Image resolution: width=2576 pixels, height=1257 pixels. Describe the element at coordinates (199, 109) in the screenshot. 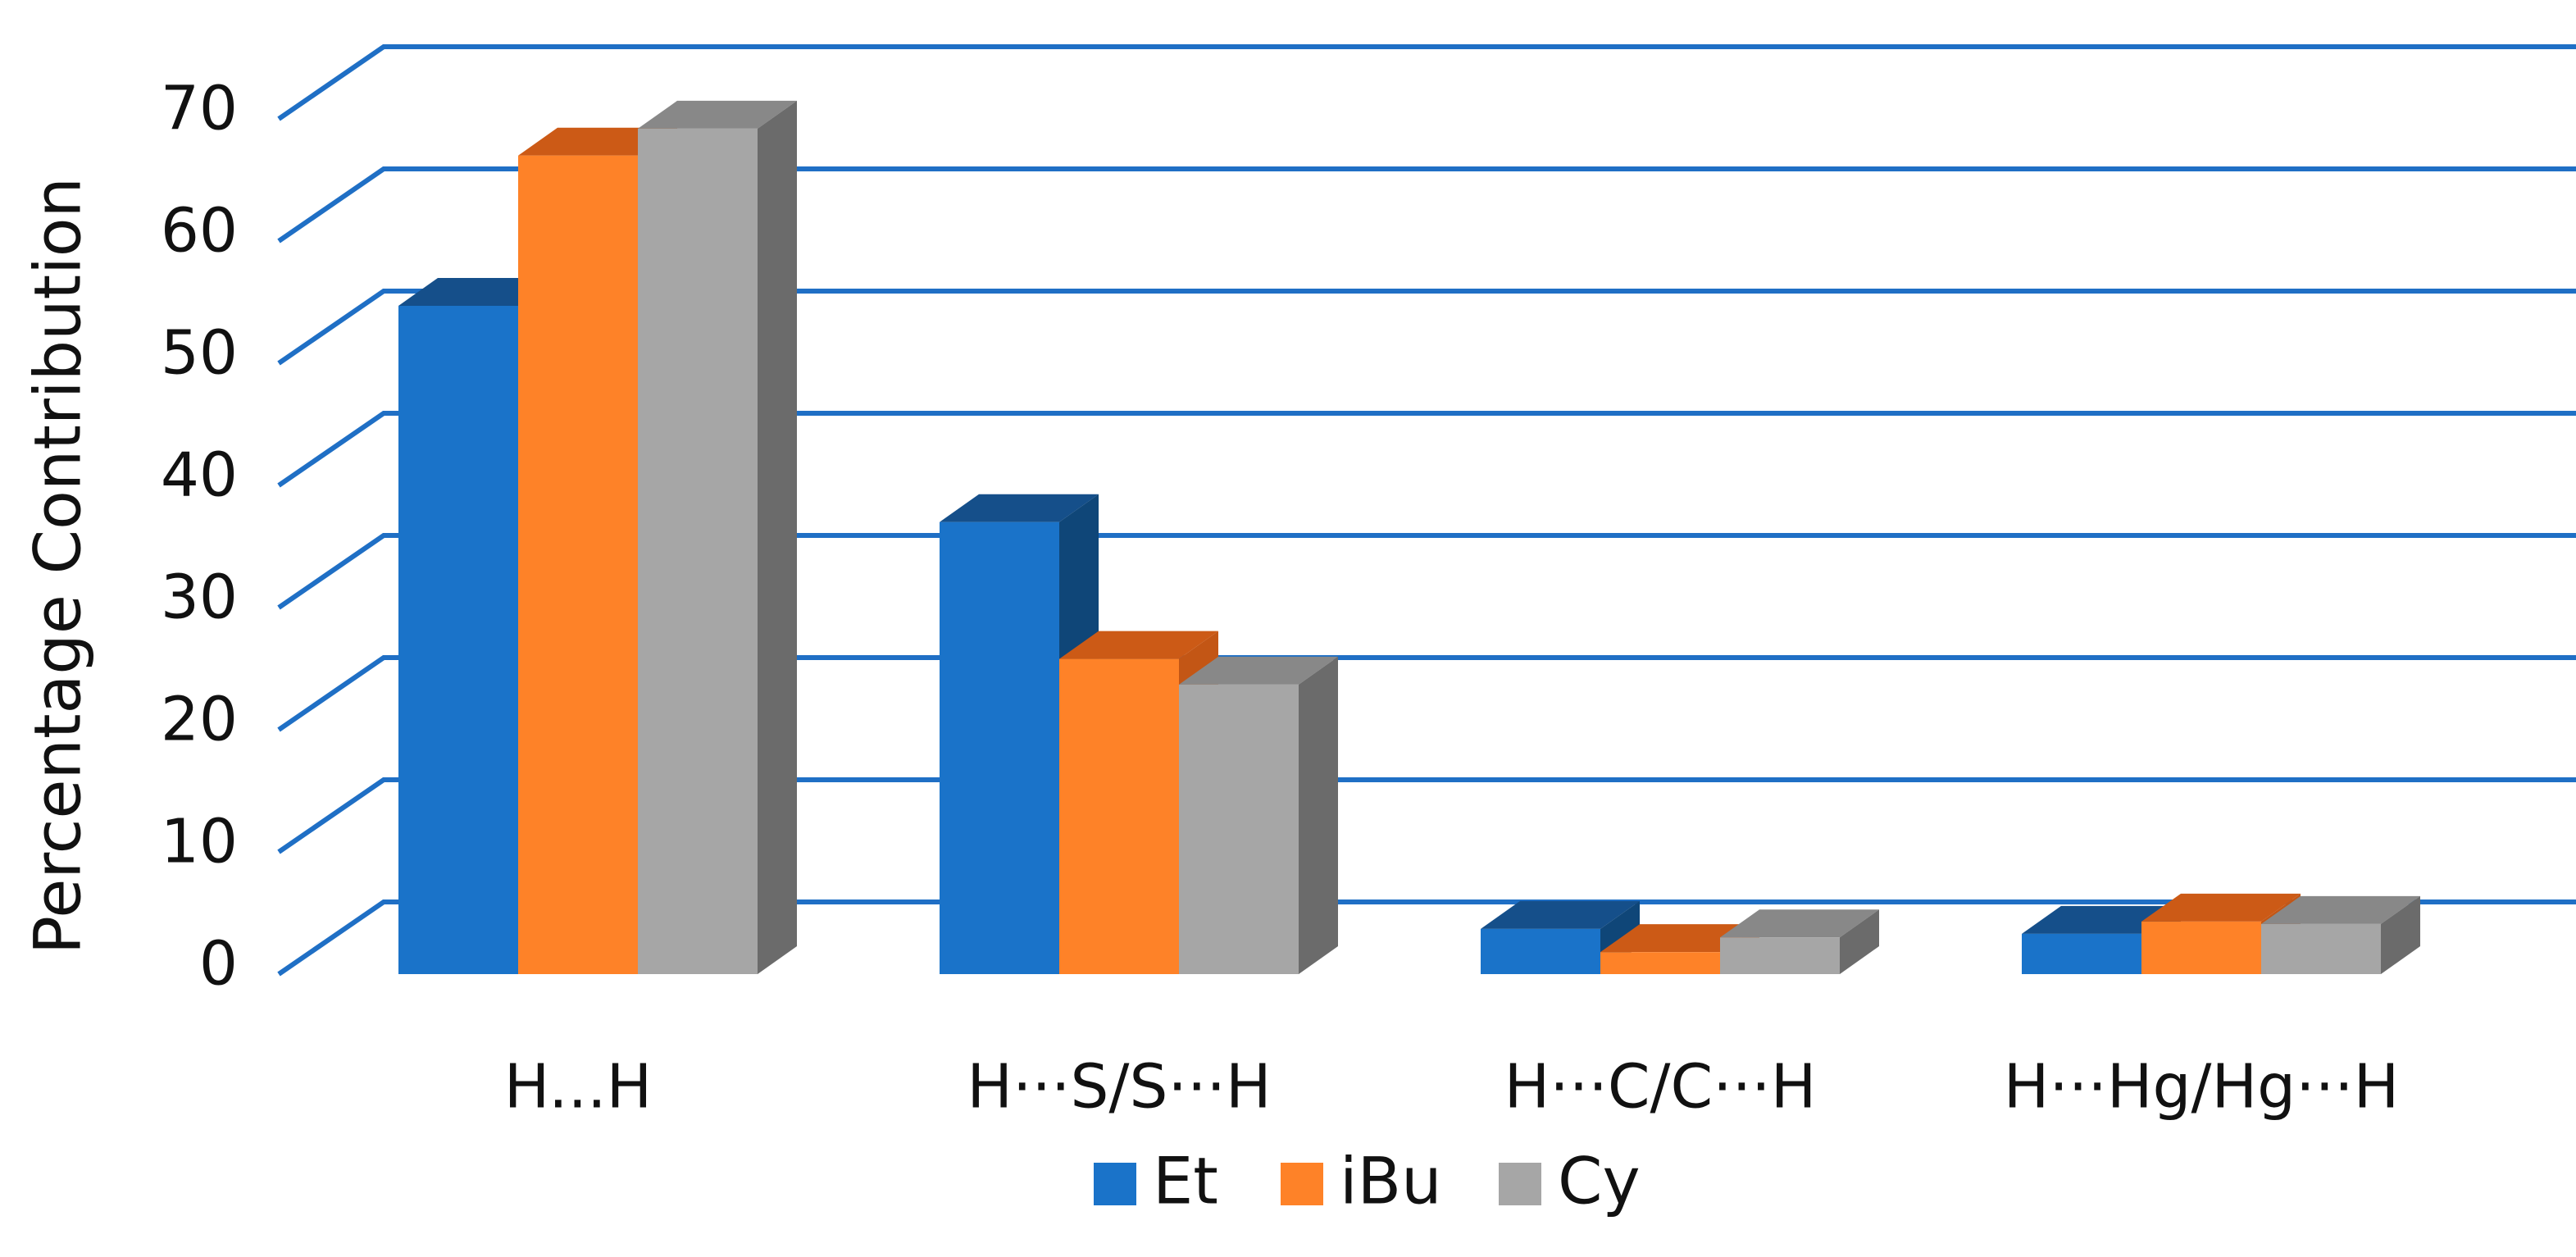

I see `y-tick-label: 70` at that location.